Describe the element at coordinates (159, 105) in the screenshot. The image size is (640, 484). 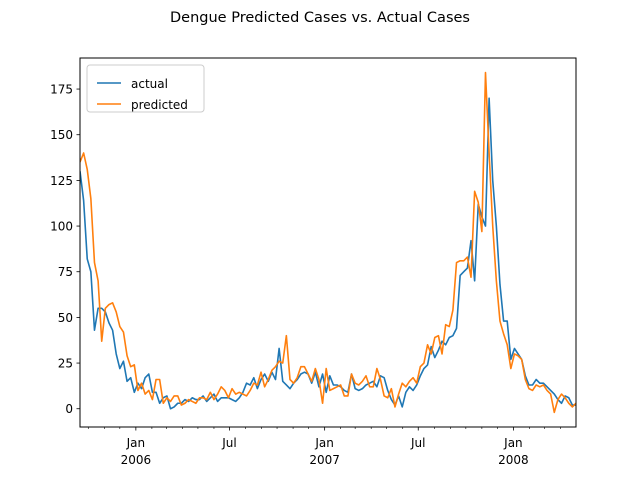
I see `legend-label-predicted: predicted` at that location.